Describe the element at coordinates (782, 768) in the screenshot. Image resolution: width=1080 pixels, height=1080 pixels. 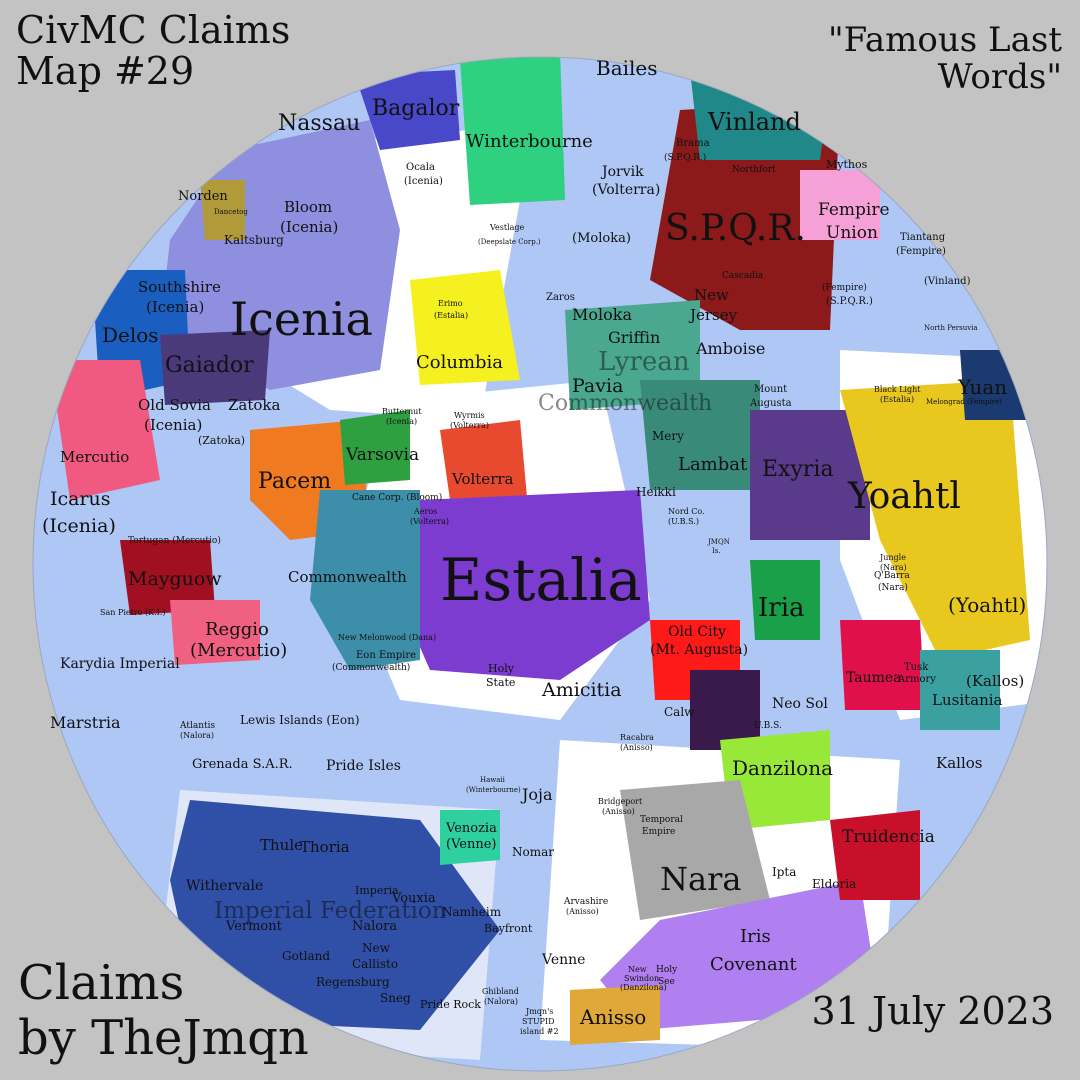
I see `label-danzilona: Danzilona` at that location.